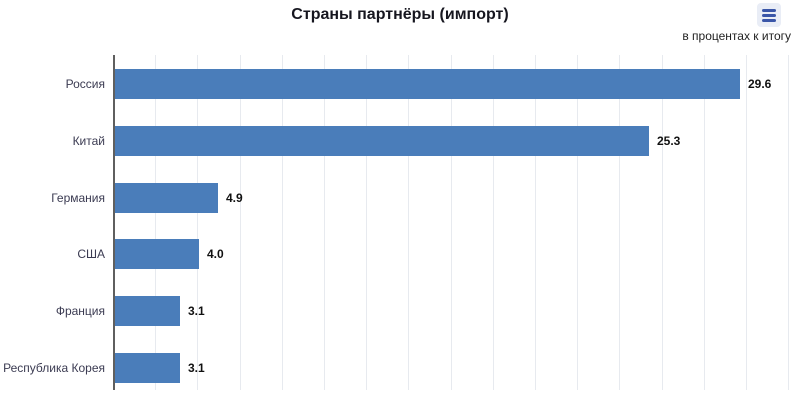  I want to click on value-label: 4.9, so click(234, 197).